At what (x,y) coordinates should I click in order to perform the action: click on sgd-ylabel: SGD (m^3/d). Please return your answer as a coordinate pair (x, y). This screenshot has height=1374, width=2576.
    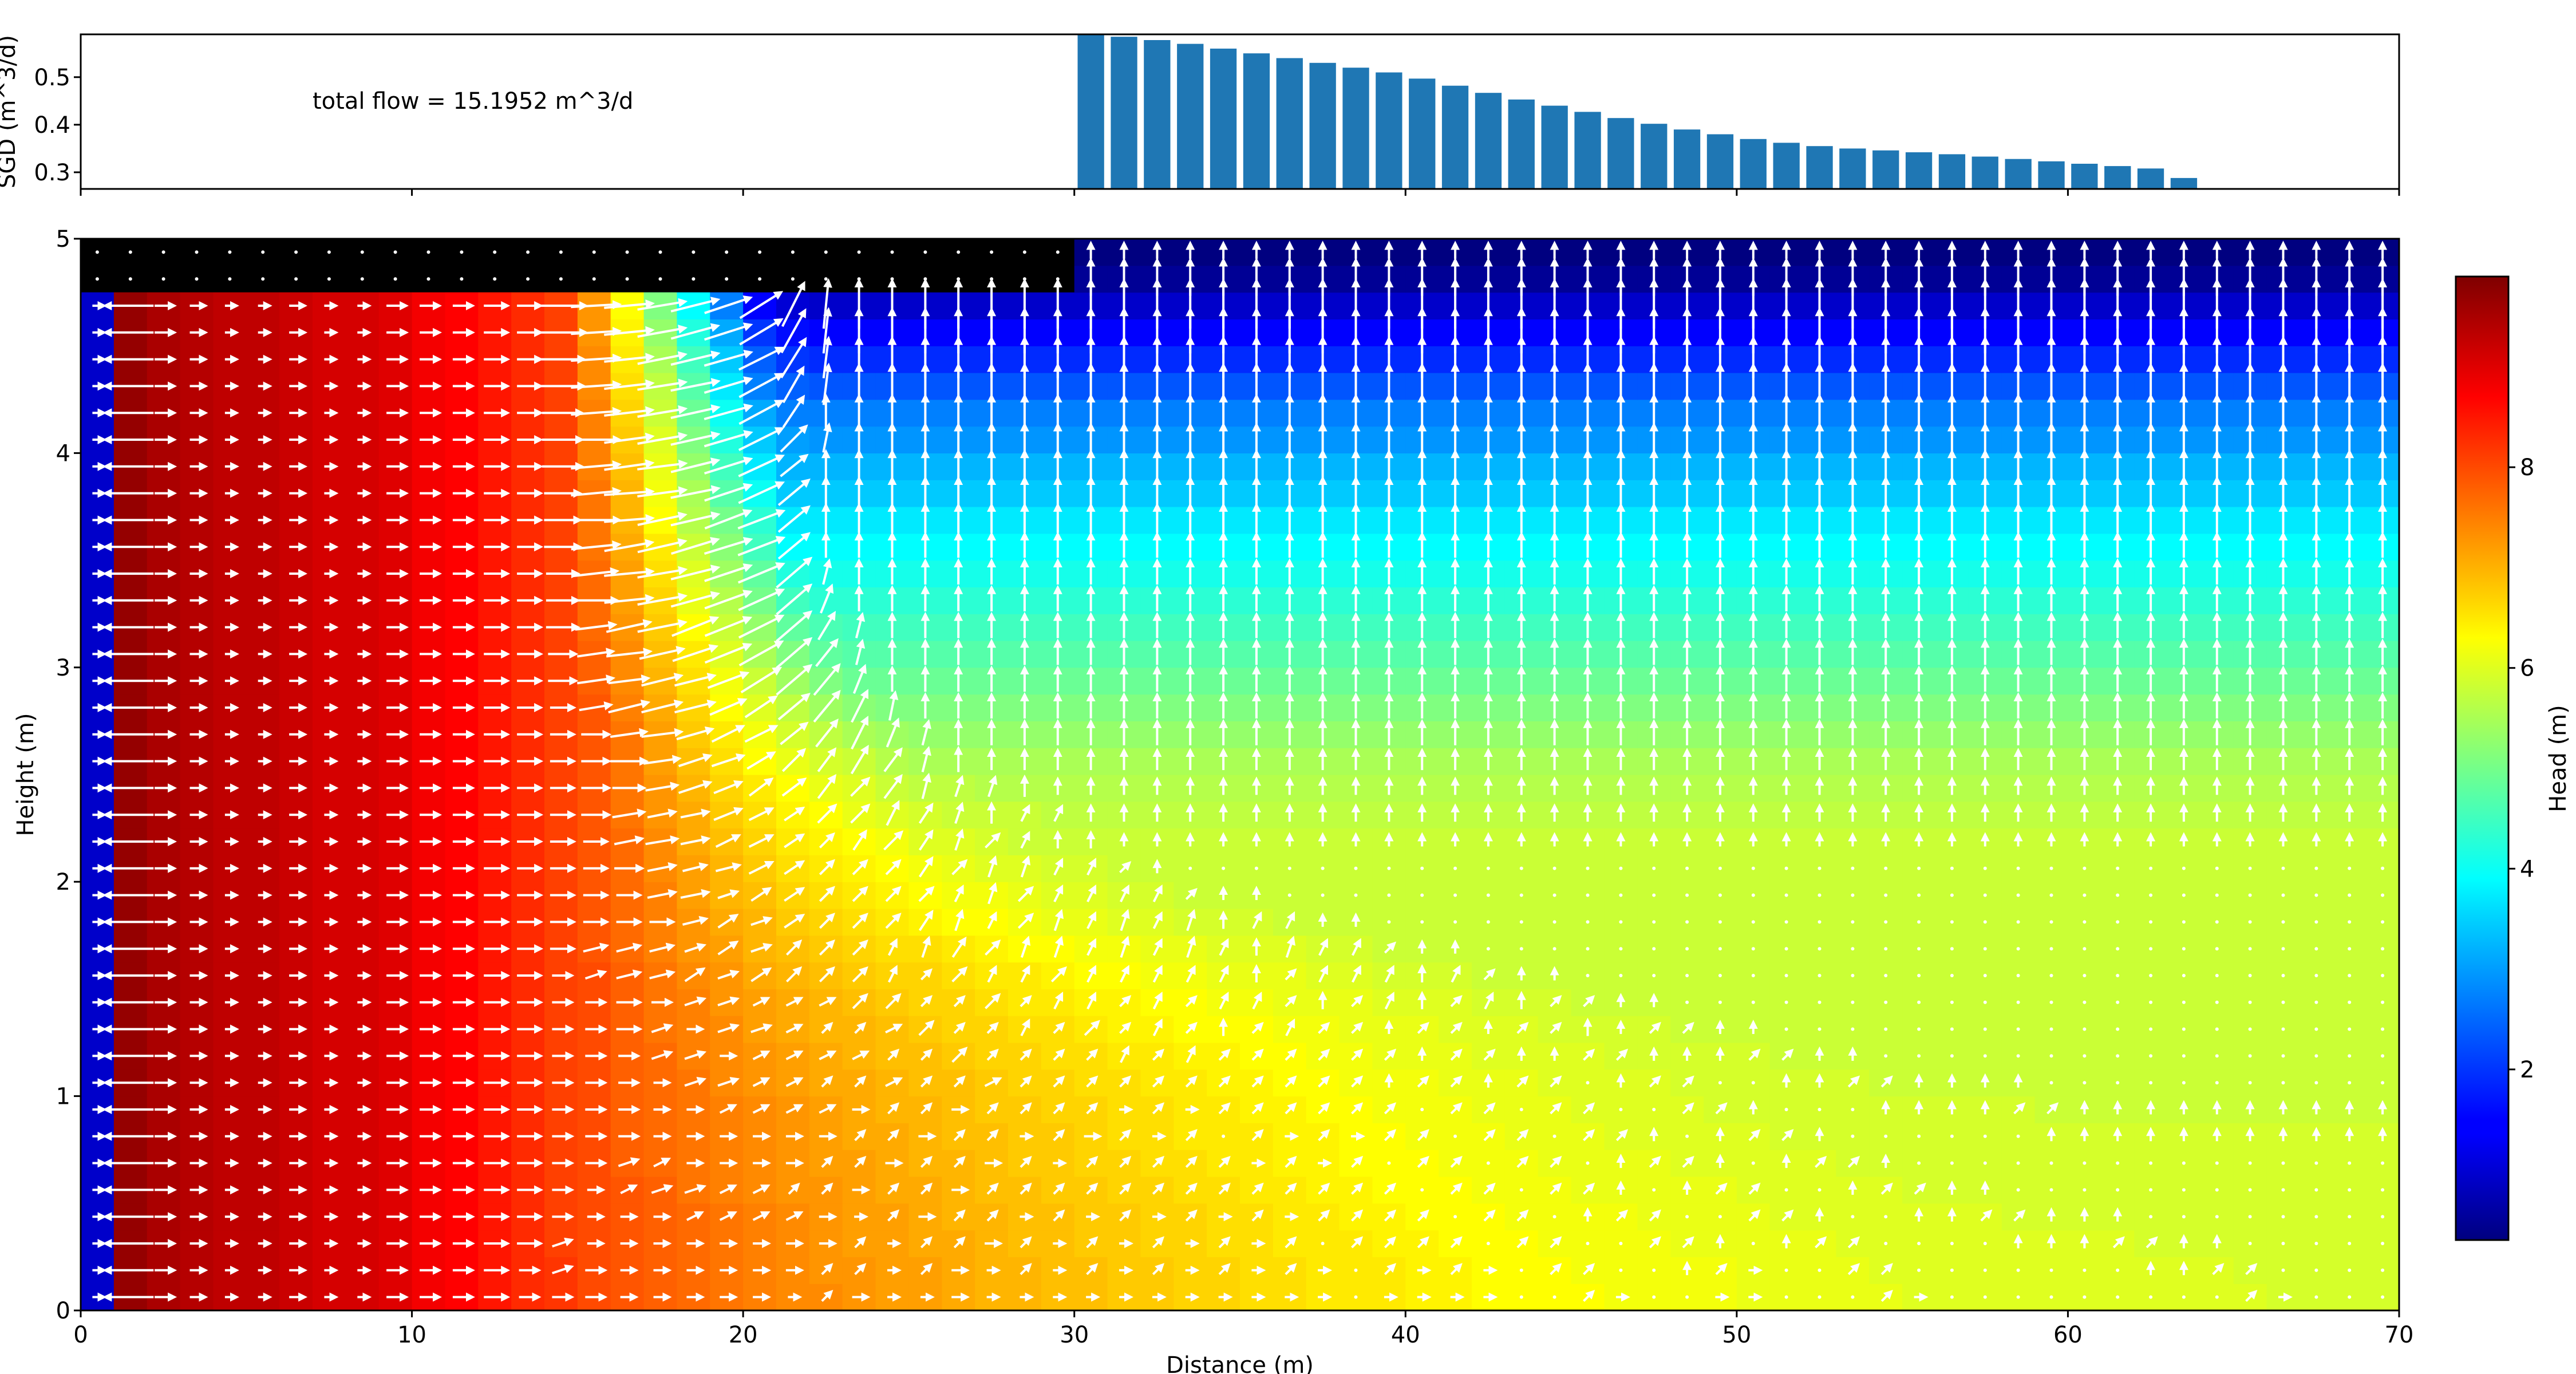
    Looking at the image, I should click on (10, 111).